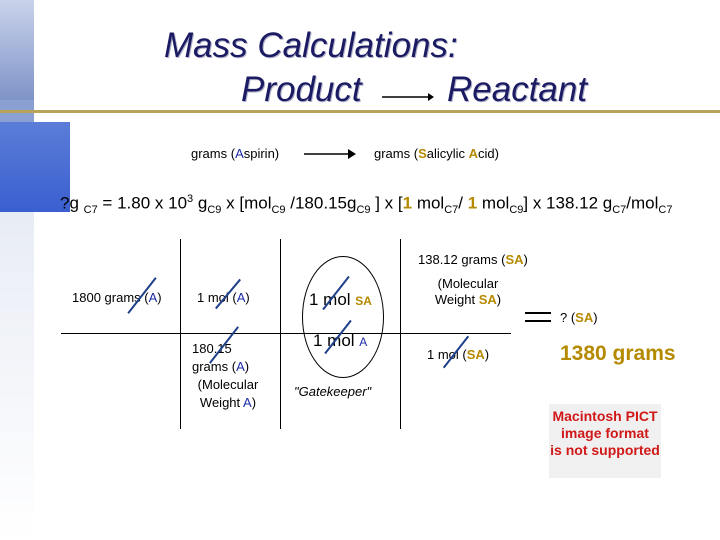 The image size is (720, 540). Describe the element at coordinates (473, 259) in the screenshot. I see `sa-mw-value: 138.12 grams (SA)` at that location.